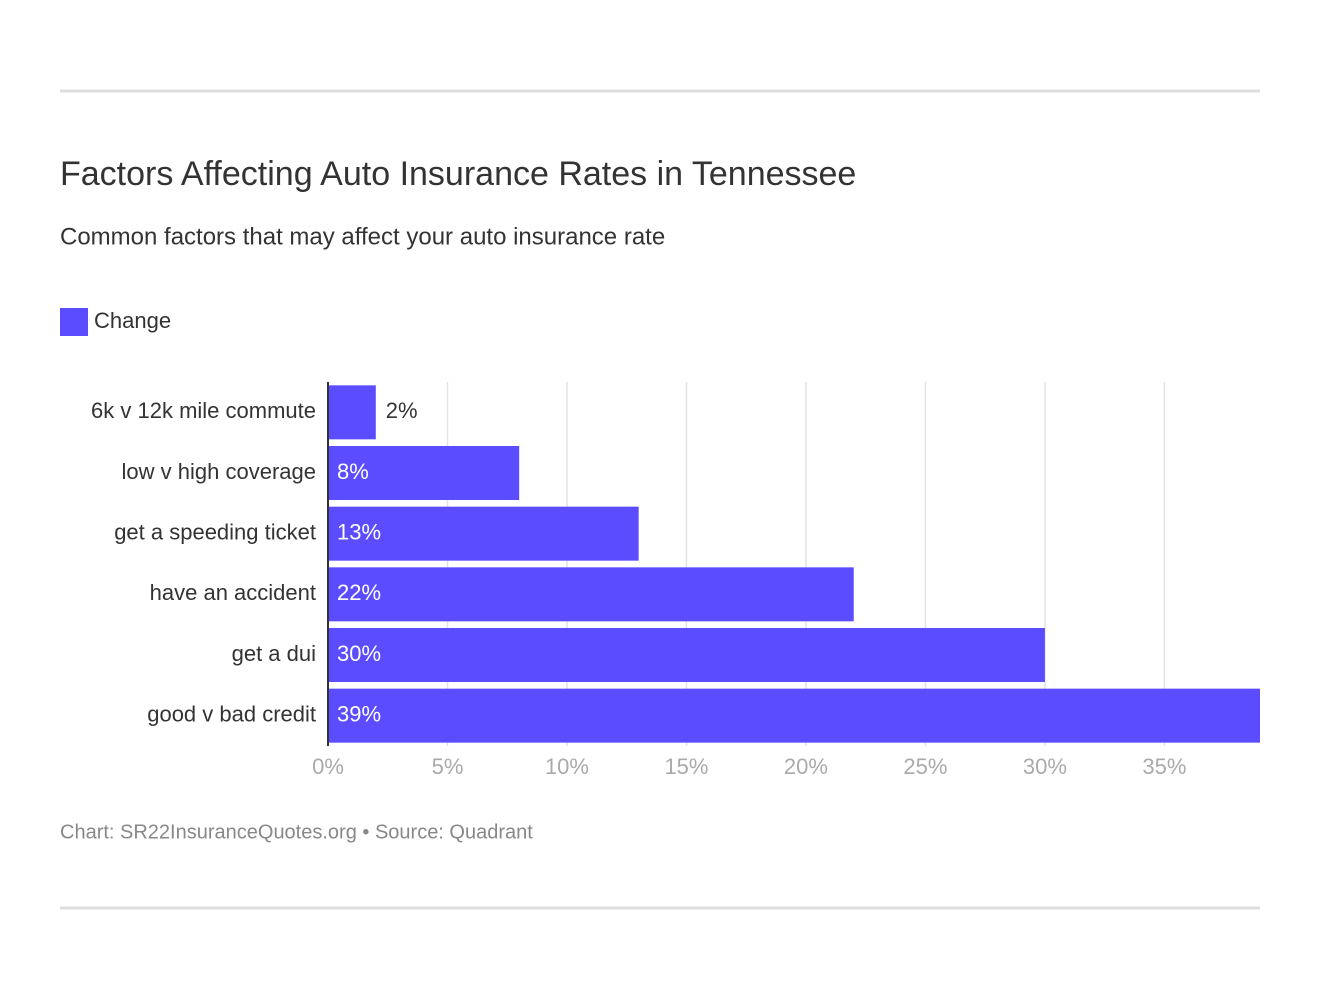  I want to click on y-tick-label: get a dui, so click(274, 653).